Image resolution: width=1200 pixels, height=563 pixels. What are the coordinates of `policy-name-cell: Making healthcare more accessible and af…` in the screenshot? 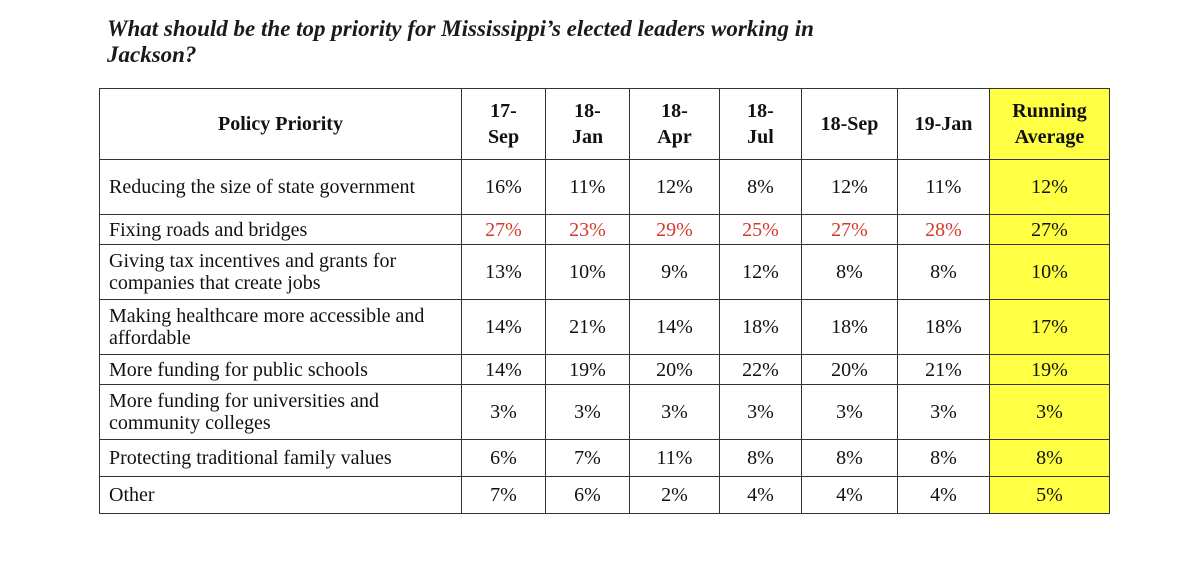 It's located at (280, 327).